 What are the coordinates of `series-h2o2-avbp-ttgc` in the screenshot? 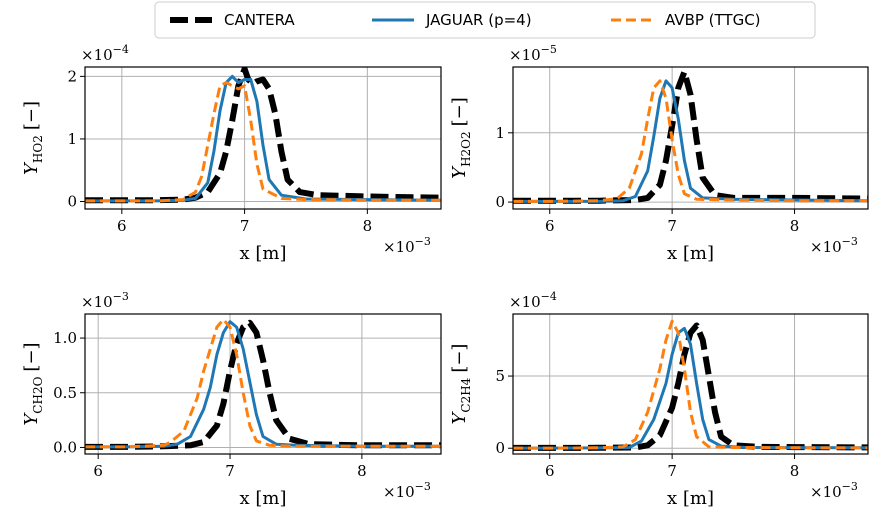 It's located at (690, 141).